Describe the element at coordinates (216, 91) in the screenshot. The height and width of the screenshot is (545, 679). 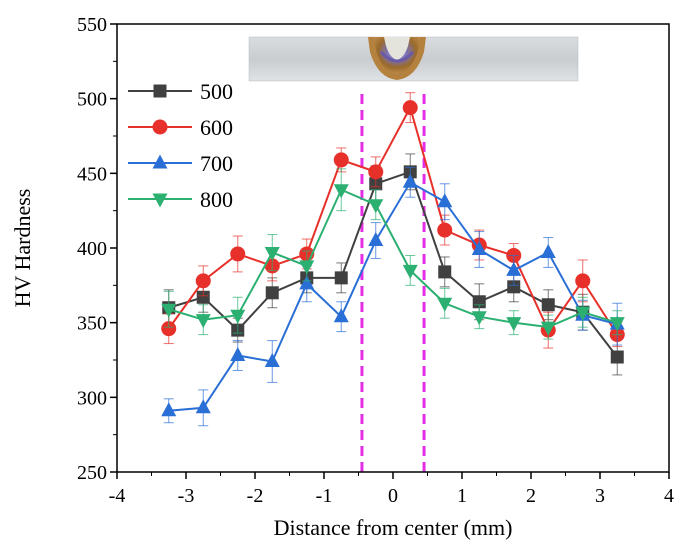
I see `legend-label: 500` at that location.